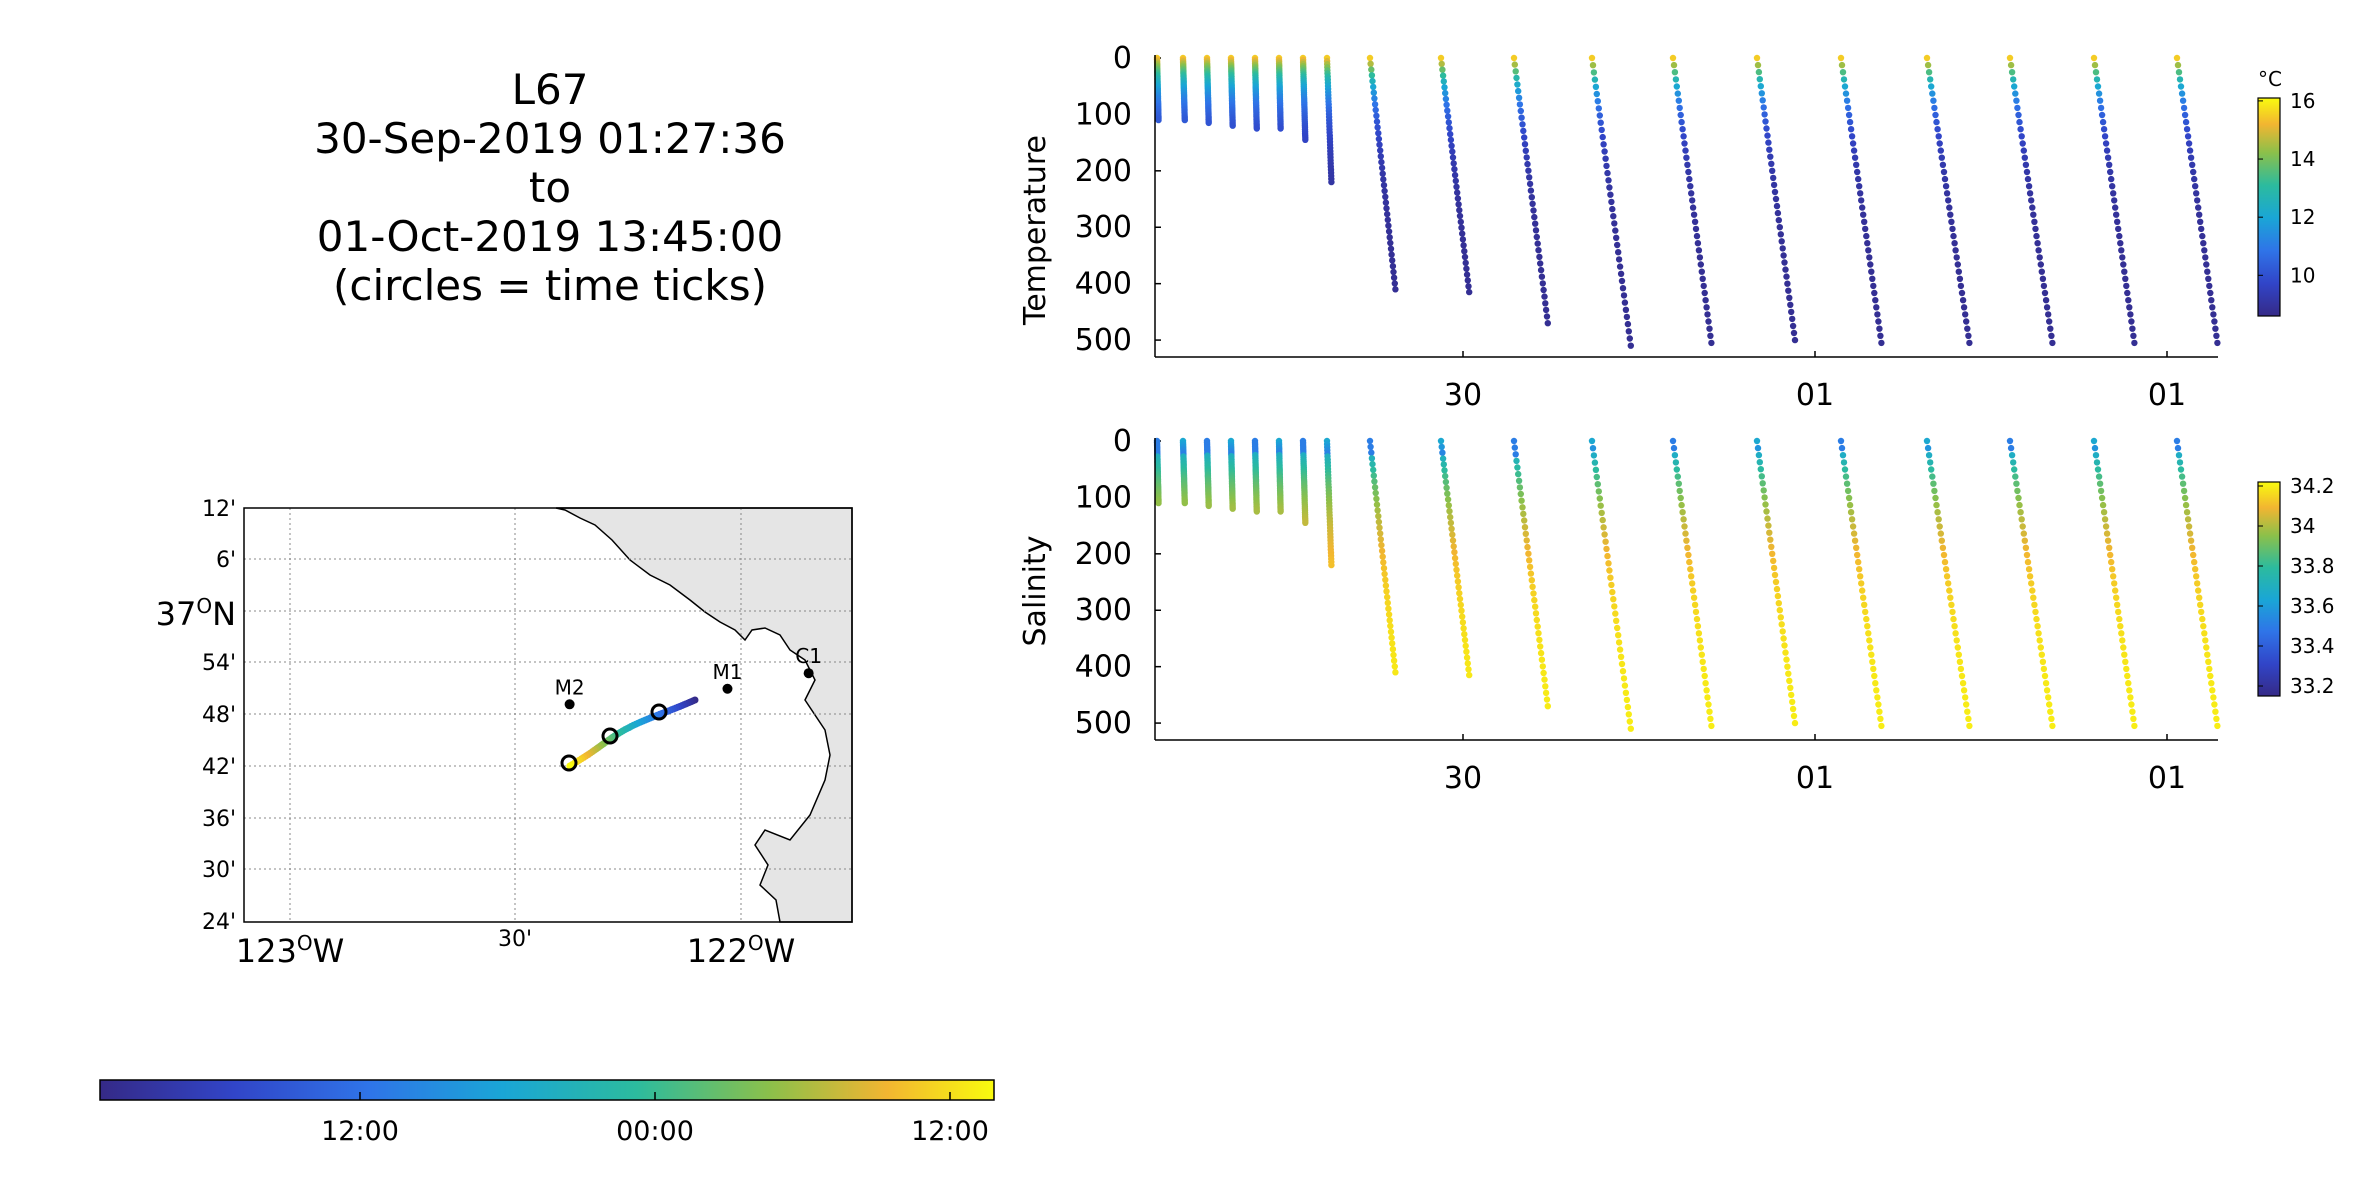 This screenshot has width=2362, height=1181. What do you see at coordinates (1815, 395) in the screenshot?
I see `x-tick-label: 01` at bounding box center [1815, 395].